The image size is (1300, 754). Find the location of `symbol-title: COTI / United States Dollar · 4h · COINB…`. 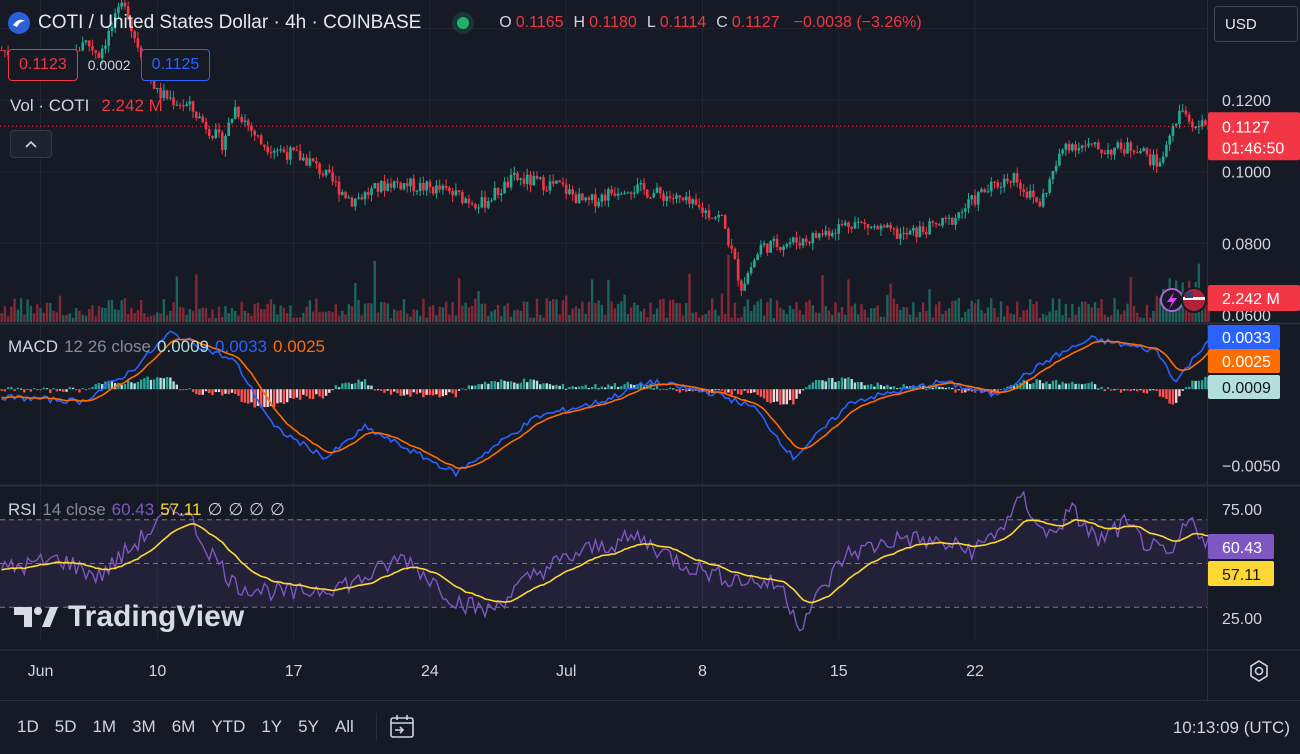

symbol-title: COTI / United States Dollar · 4h · COINB… is located at coordinates (230, 22).